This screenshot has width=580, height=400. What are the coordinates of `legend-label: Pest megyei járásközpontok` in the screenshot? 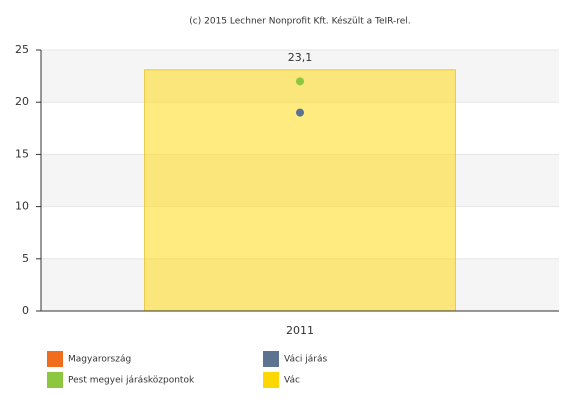 It's located at (131, 381).